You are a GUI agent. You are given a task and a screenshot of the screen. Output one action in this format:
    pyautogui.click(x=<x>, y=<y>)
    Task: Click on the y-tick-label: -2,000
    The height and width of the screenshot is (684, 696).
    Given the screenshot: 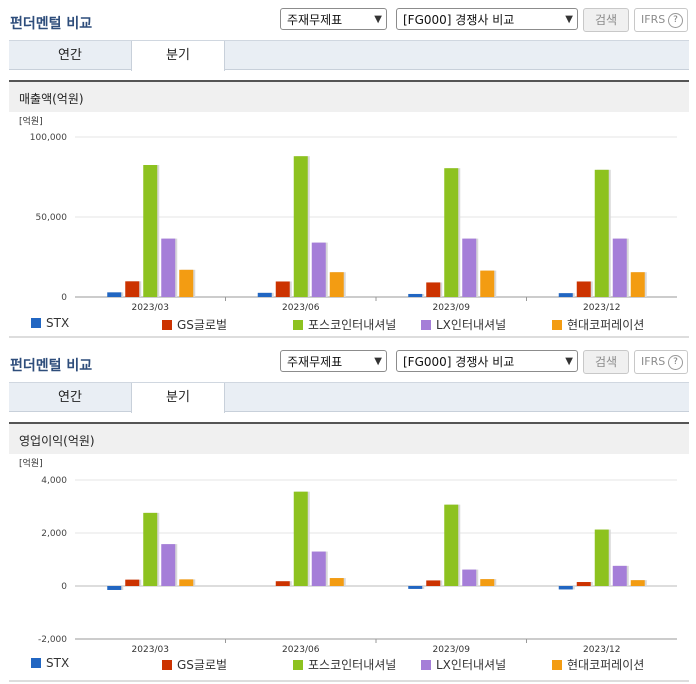 What is the action you would take?
    pyautogui.click(x=52, y=640)
    